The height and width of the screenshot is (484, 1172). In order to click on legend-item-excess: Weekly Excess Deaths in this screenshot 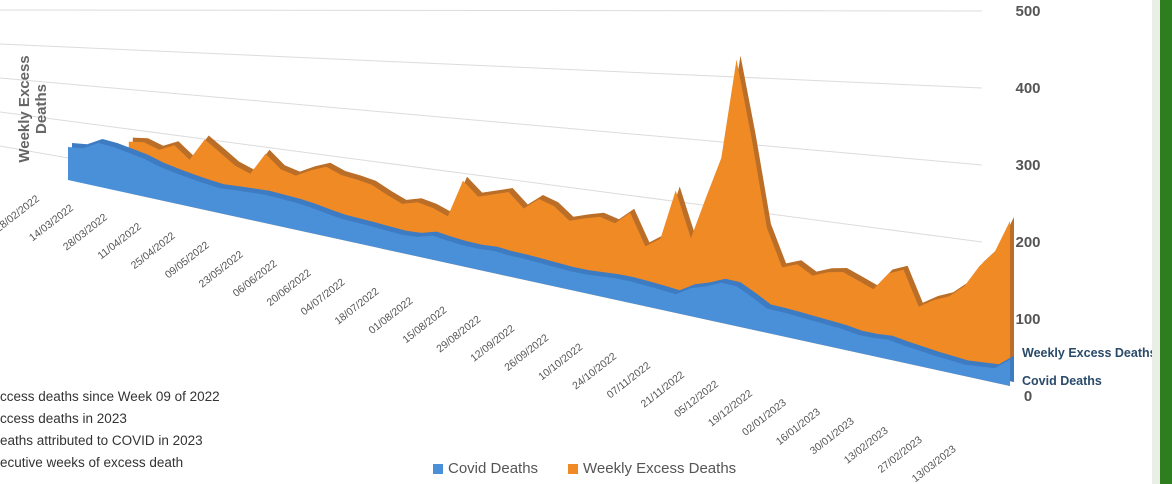, I will do `click(652, 468)`.